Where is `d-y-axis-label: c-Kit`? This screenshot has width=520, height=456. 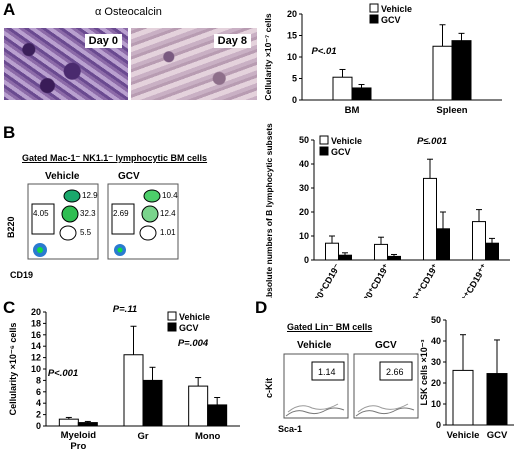 d-y-axis-label: c-Kit is located at coordinates (269, 388).